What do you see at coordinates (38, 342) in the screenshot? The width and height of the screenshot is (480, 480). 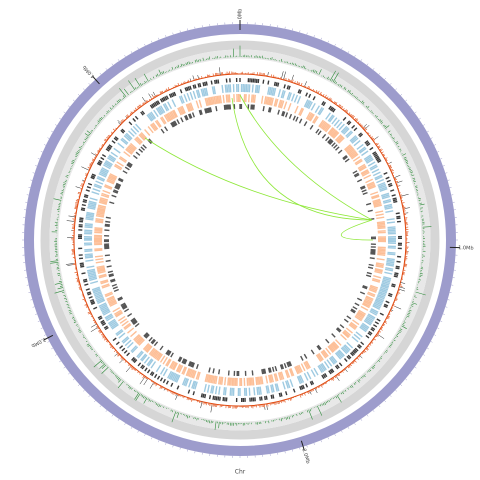 I see `scale-label: 3.0Mb` at bounding box center [38, 342].